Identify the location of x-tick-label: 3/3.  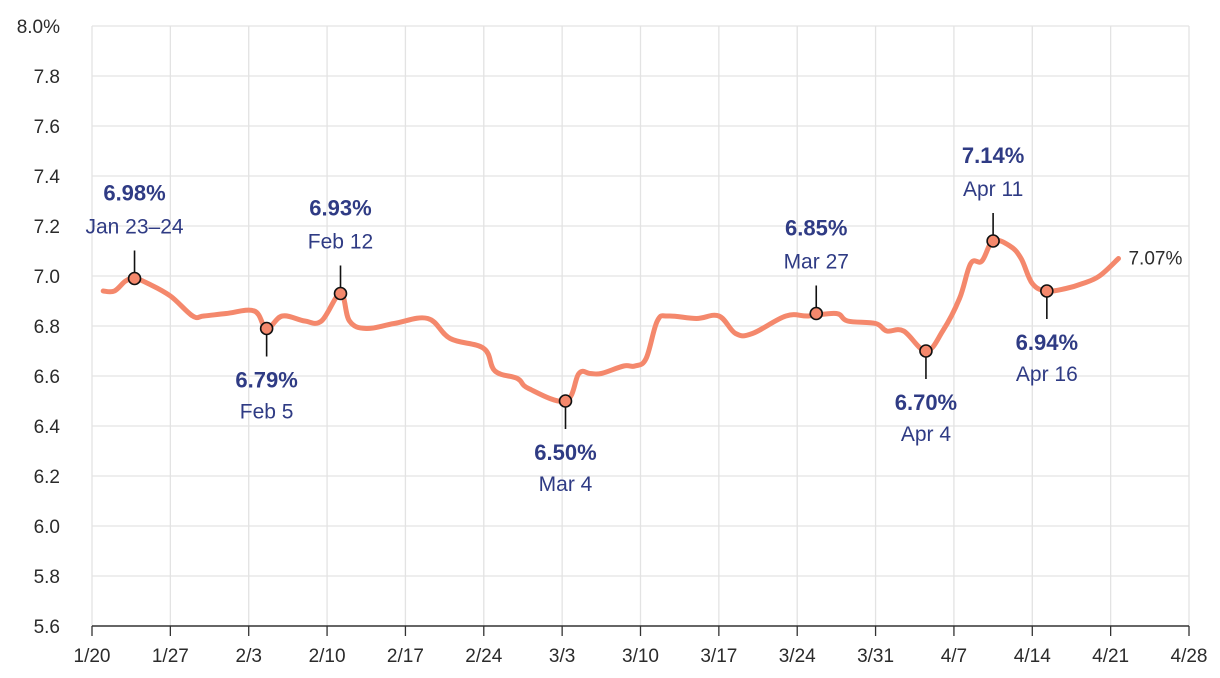
(562, 656).